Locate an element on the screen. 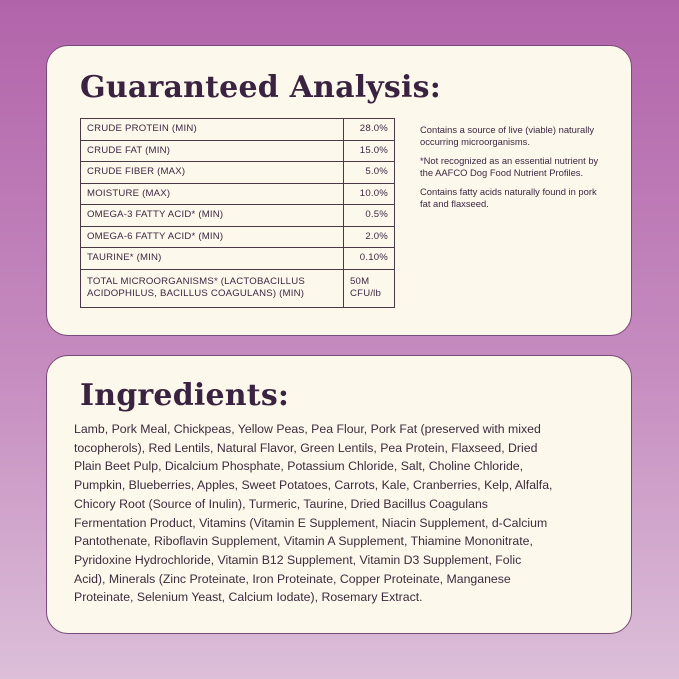 The width and height of the screenshot is (679, 679). table-row: MOISTURE (MAX) 10.0% is located at coordinates (237, 193).